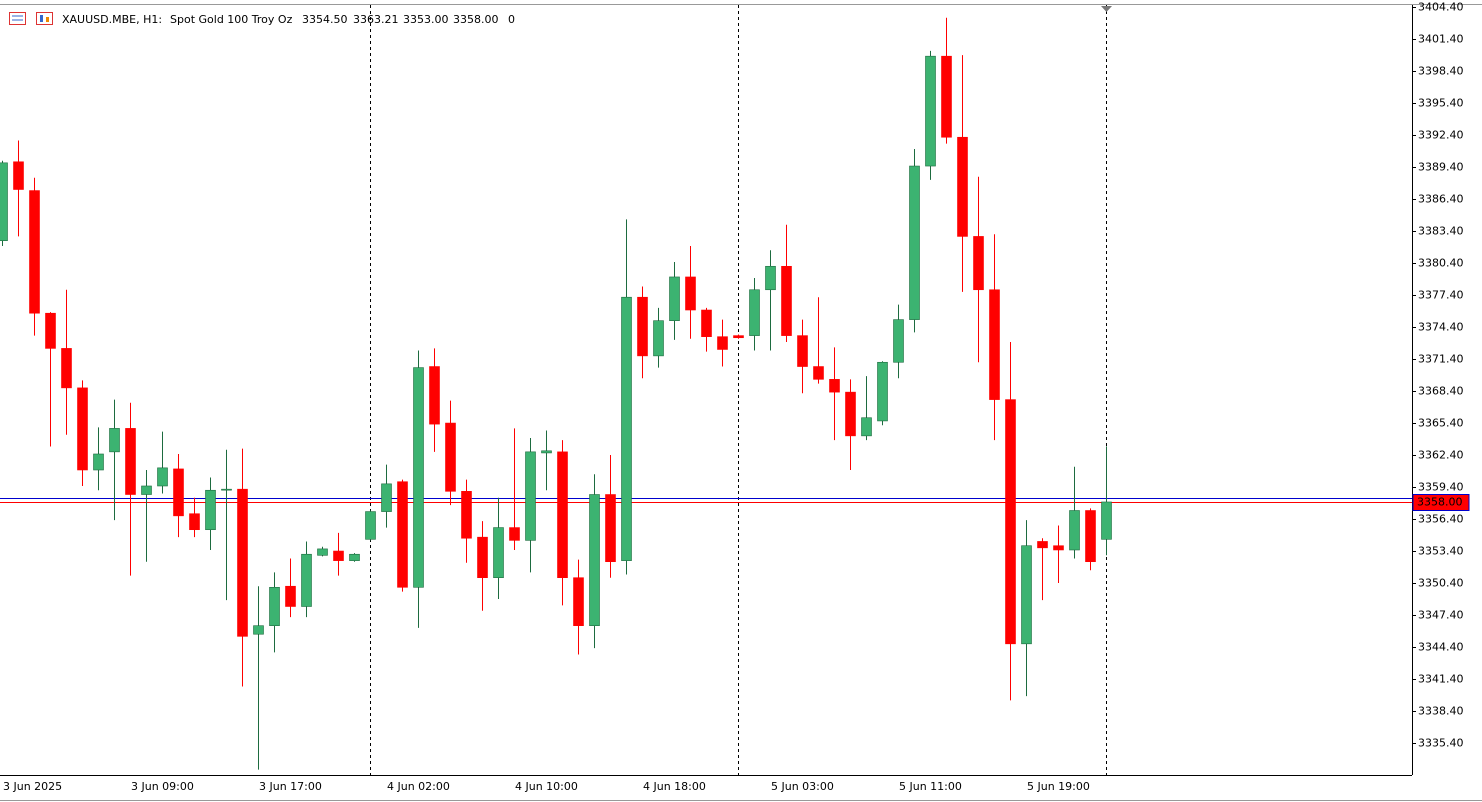 This screenshot has height=802, width=1482. I want to click on y-tick-label: 3359.40, so click(1441, 487).